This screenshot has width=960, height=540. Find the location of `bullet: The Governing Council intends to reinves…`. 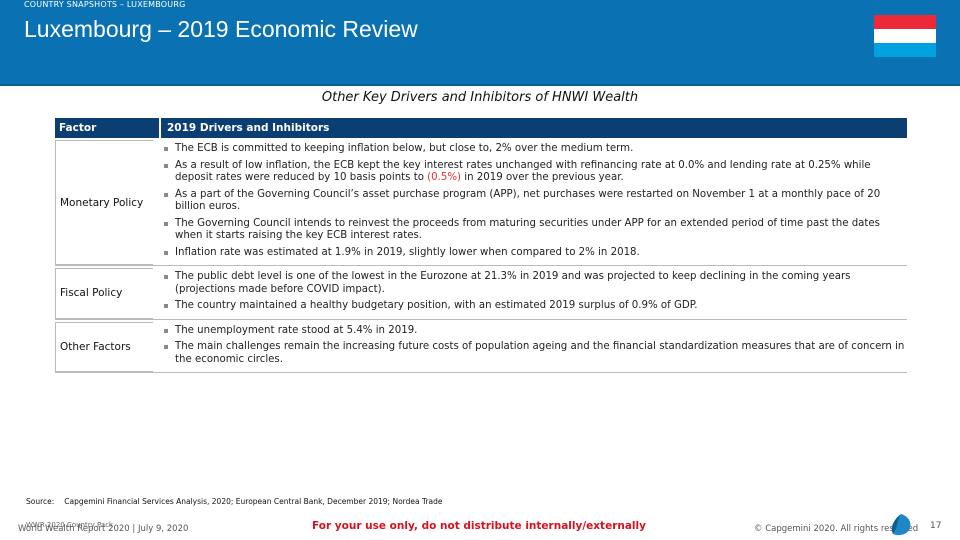

bullet: The Governing Council intends to reinves… is located at coordinates (533, 231).